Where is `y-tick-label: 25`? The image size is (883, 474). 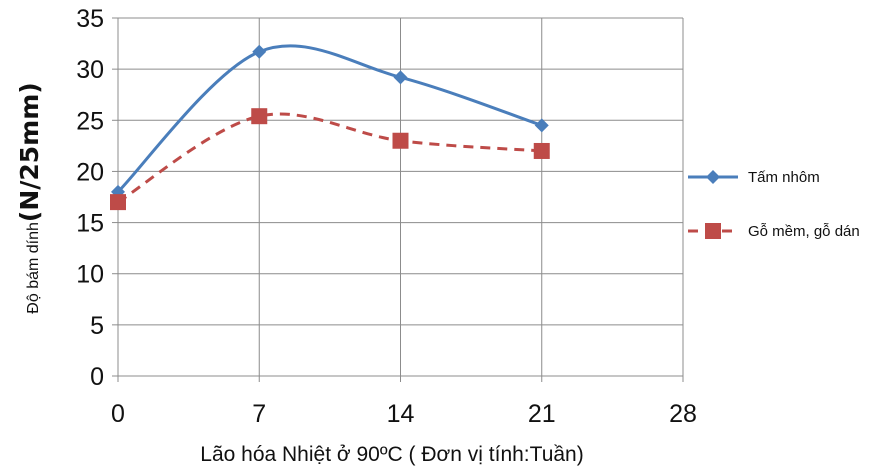 y-tick-label: 25 is located at coordinates (90, 121).